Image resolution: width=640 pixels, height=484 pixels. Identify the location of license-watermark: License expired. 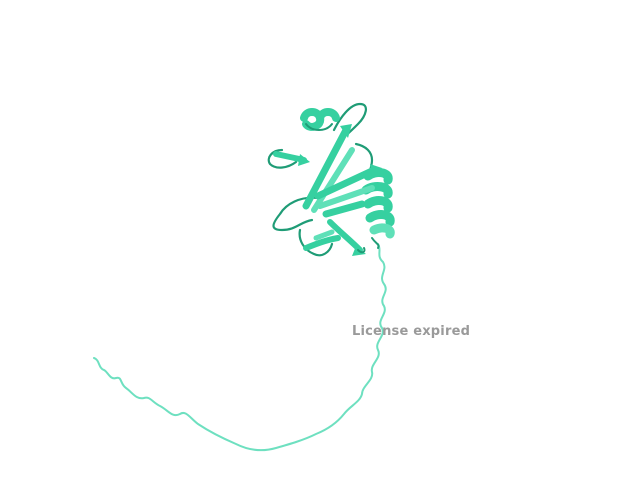
(411, 331).